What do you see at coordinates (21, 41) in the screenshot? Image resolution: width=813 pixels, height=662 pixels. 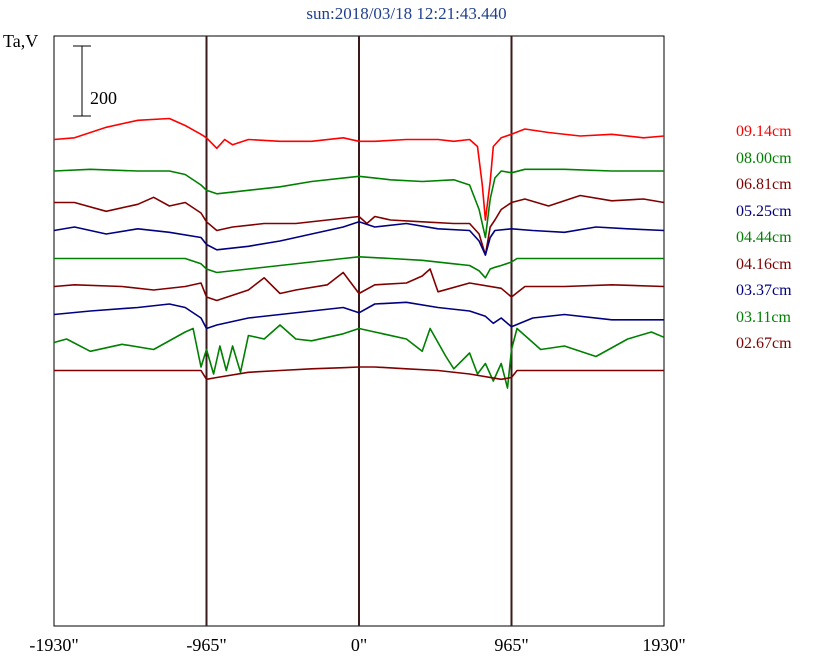 I see `y-axis-label: Ta,V` at bounding box center [21, 41].